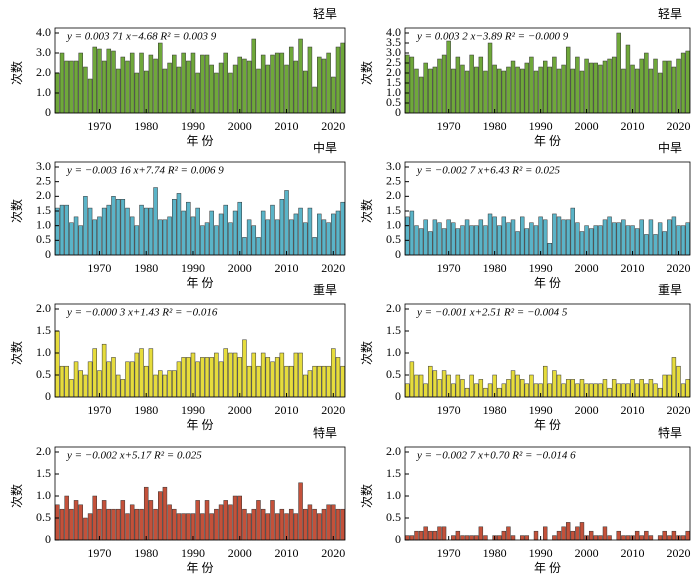  Describe the element at coordinates (325, 290) in the screenshot. I see `chart-title: 重旱` at that location.